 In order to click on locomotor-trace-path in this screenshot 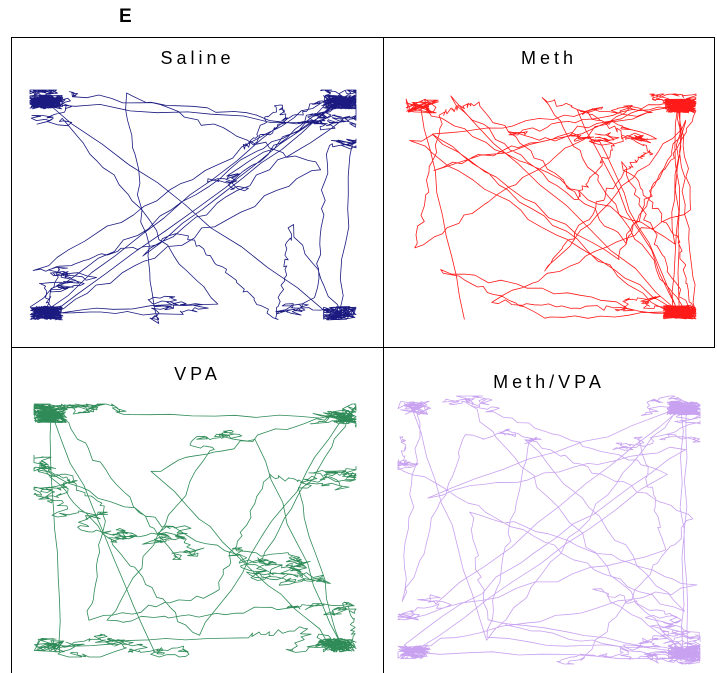, I will do `click(551, 207)`.